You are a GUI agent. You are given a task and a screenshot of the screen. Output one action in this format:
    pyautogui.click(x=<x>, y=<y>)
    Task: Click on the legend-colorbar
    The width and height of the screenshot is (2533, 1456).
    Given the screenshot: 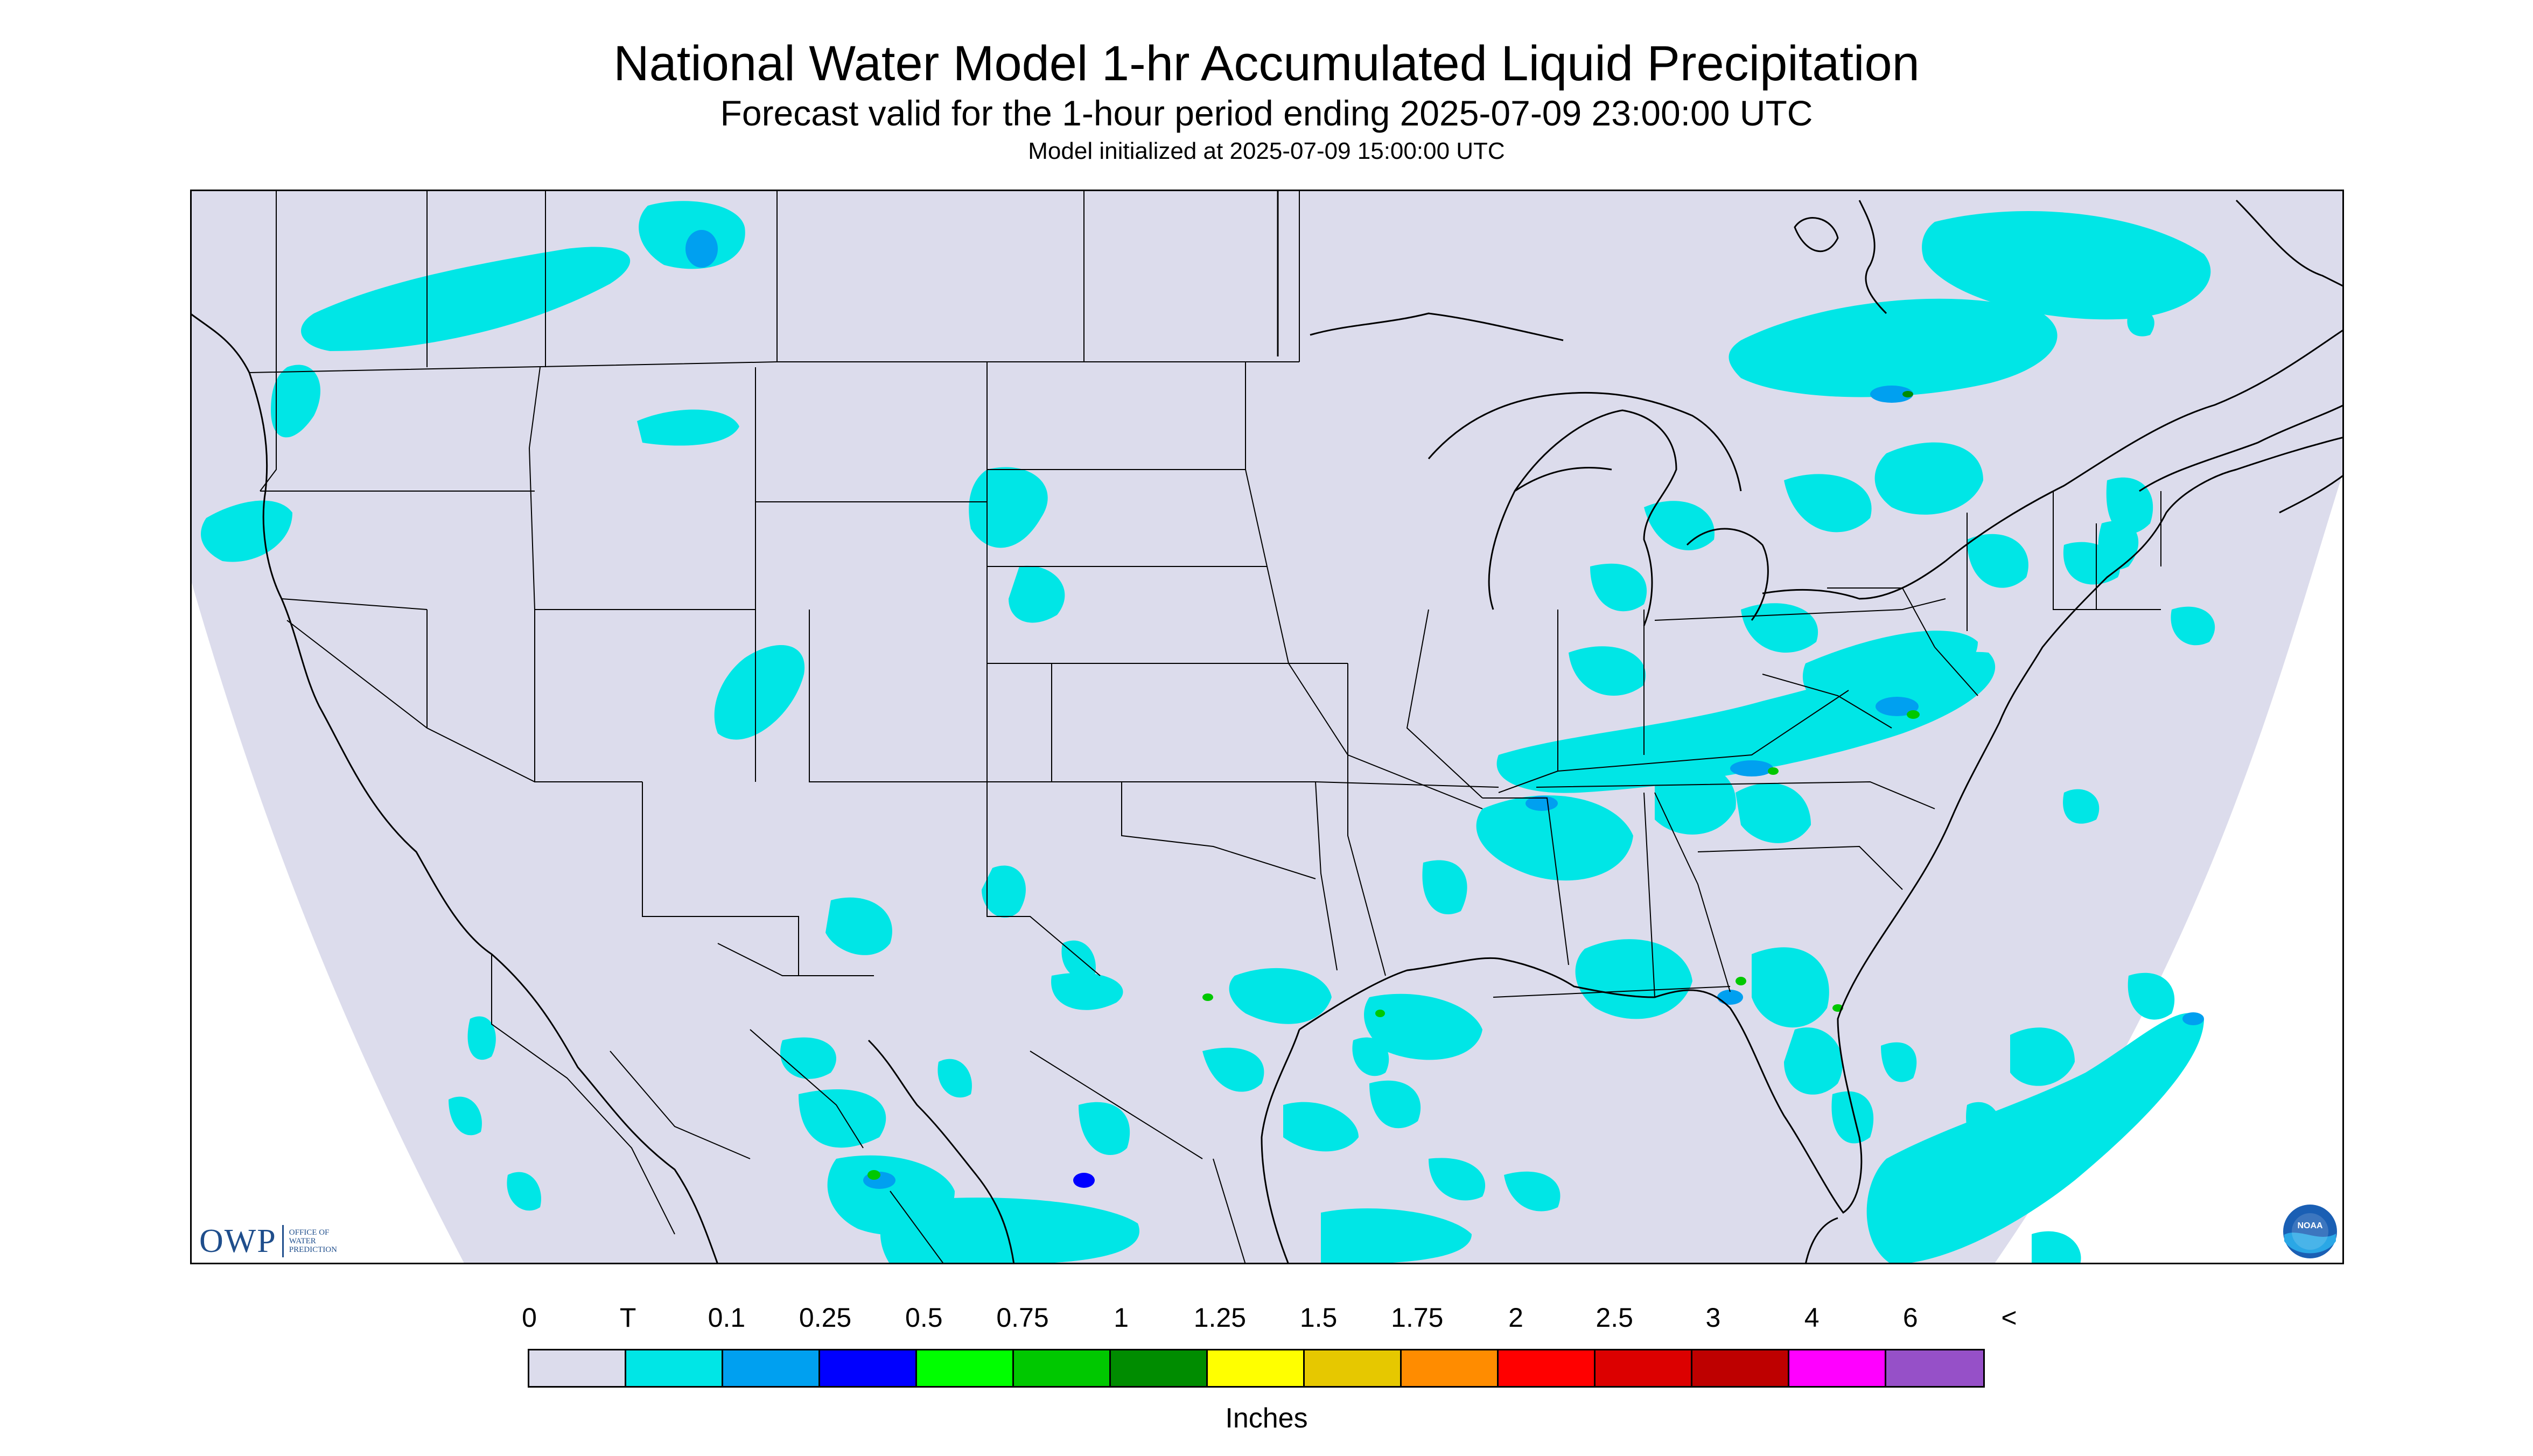 What is the action you would take?
    pyautogui.click(x=1256, y=1368)
    